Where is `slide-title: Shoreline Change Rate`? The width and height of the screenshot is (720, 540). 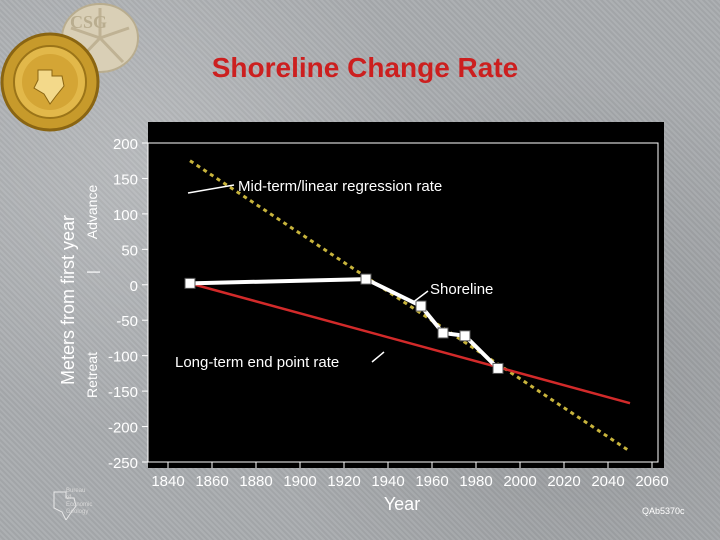 slide-title: Shoreline Change Rate is located at coordinates (365, 67).